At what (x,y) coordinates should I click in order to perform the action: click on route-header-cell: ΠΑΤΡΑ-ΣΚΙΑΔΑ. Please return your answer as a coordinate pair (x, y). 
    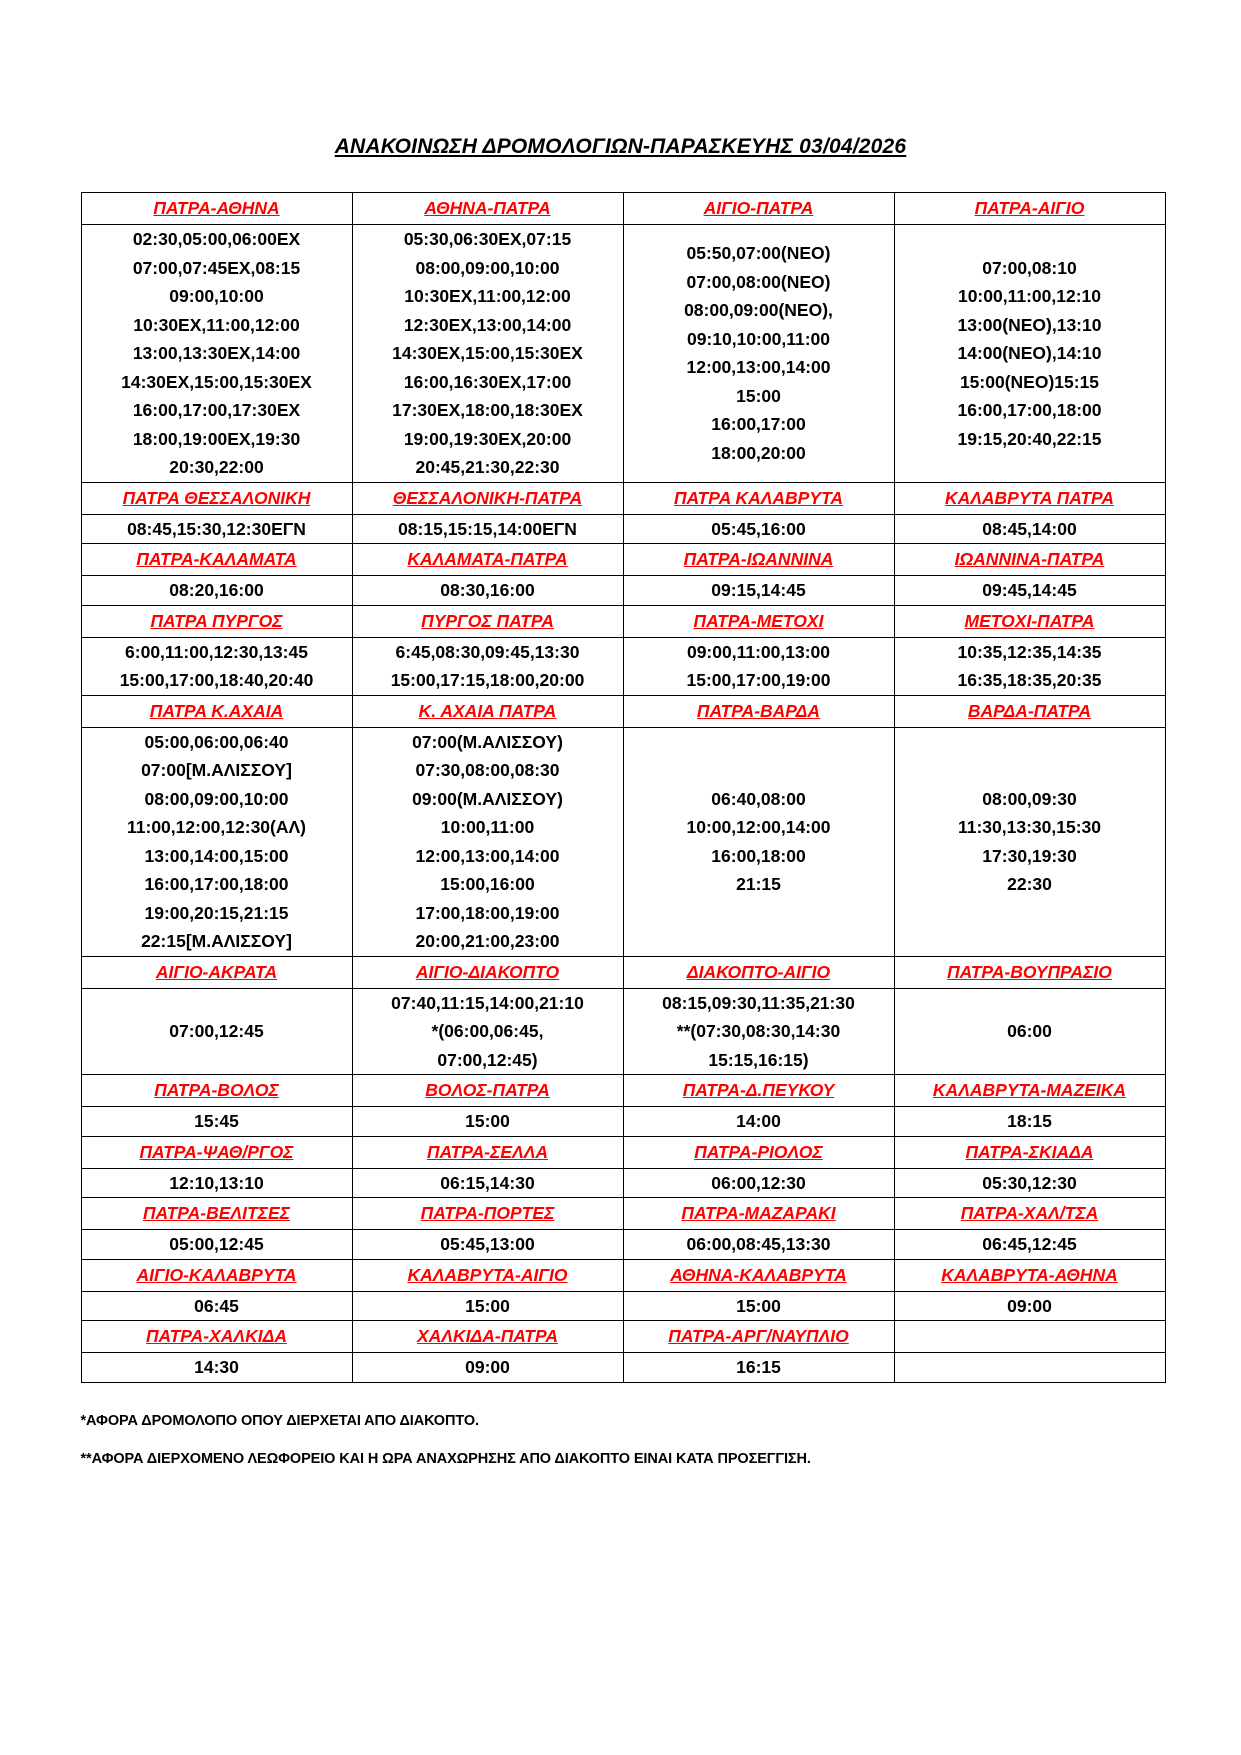
    Looking at the image, I should click on (1029, 1152).